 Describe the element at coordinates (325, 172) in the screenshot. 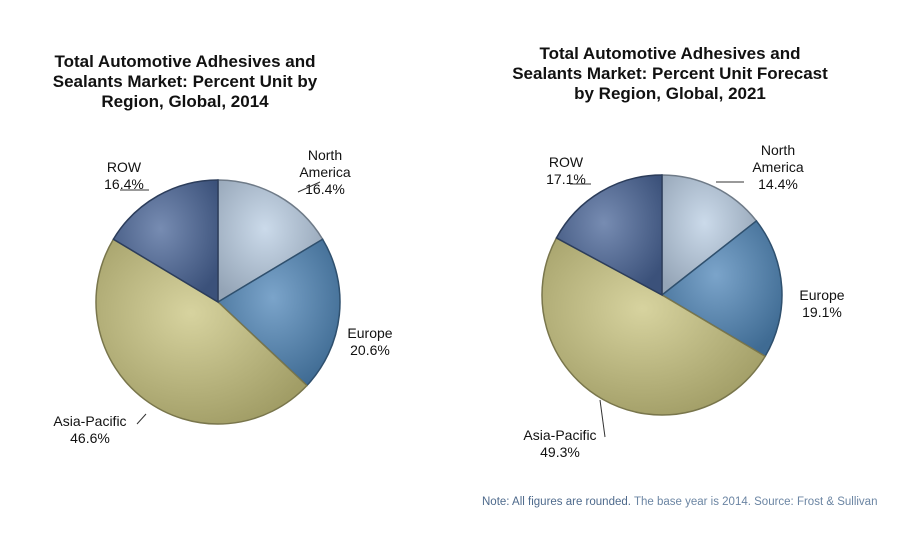

I see `slice-label: North America 16.4%` at that location.